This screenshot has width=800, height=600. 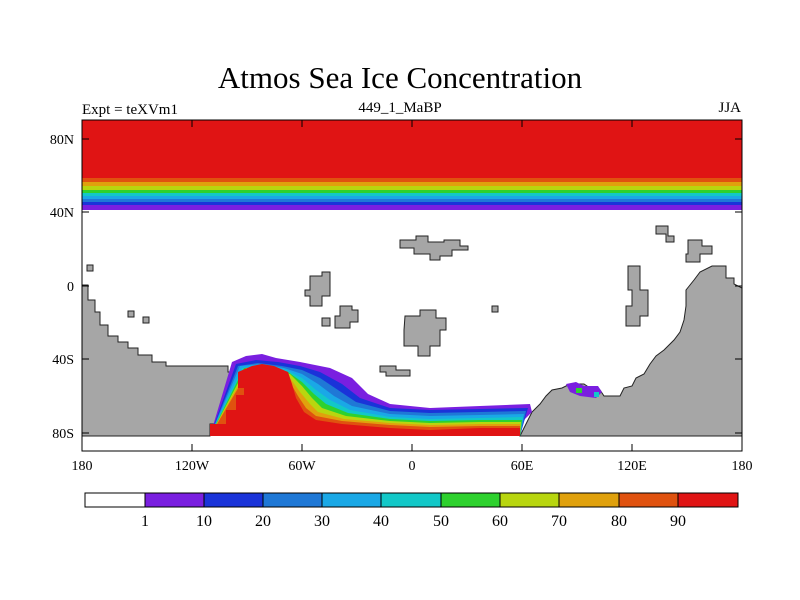 I want to click on land-island-w3, so click(x=146, y=320).